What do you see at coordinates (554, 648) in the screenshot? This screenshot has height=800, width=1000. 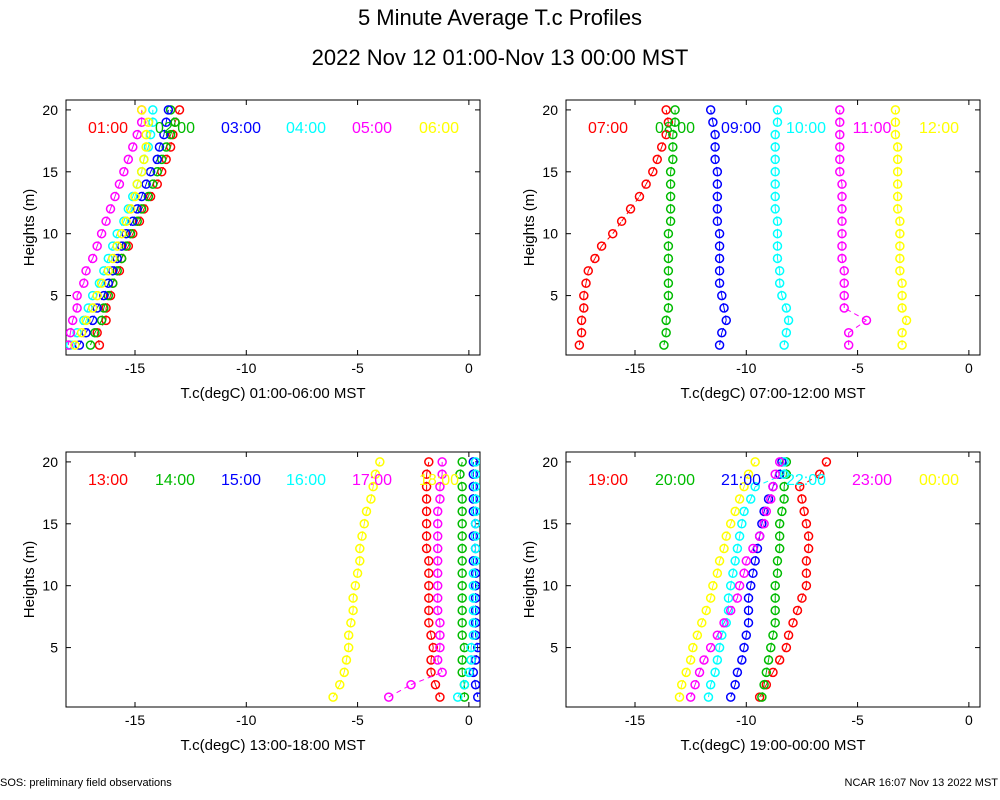 I see `y-tick-label: 5` at bounding box center [554, 648].